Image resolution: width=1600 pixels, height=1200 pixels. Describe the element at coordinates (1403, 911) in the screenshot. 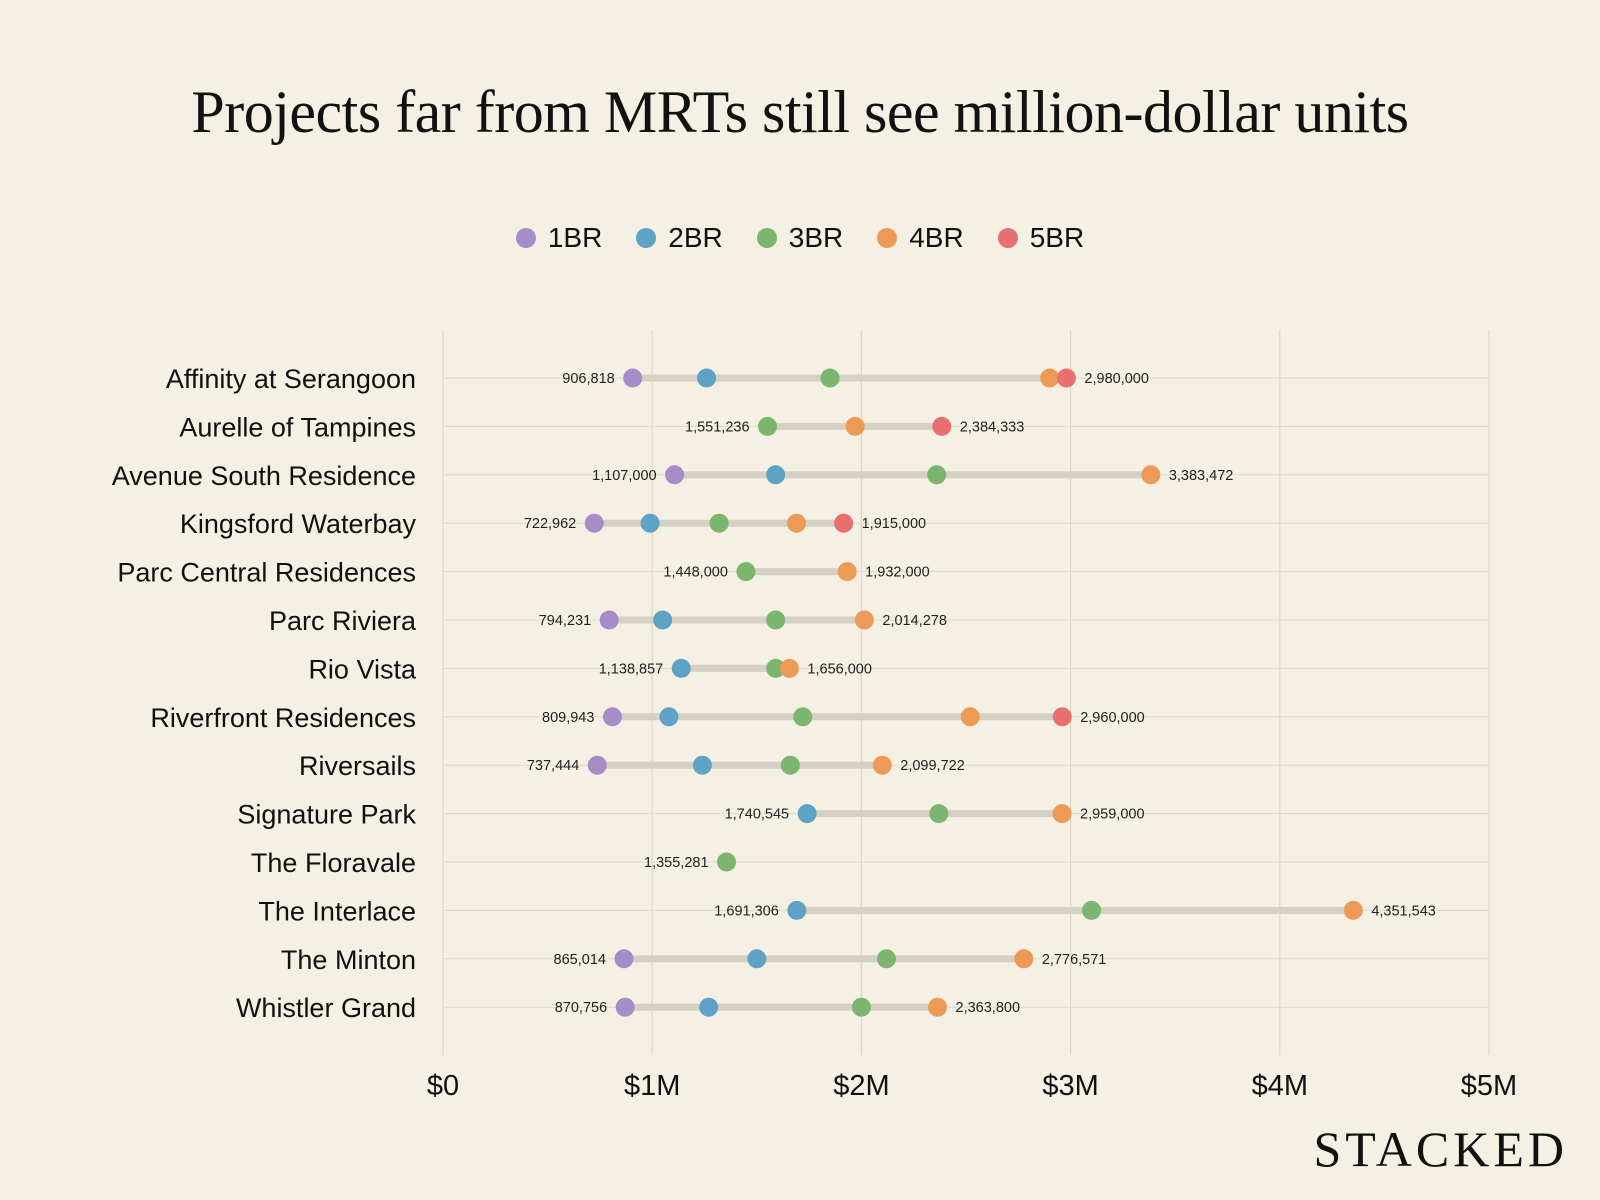

I see `max-value-label: 4,351,543` at that location.